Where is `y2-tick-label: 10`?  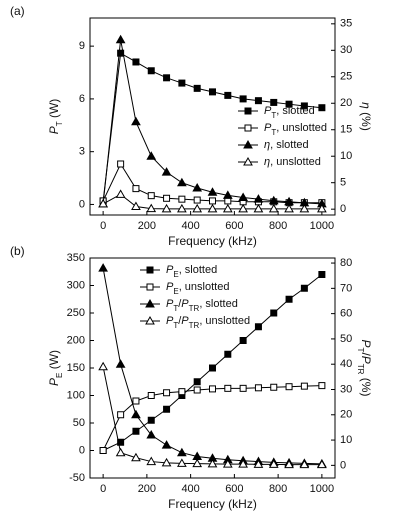
y2-tick-label: 10 is located at coordinates (346, 156).